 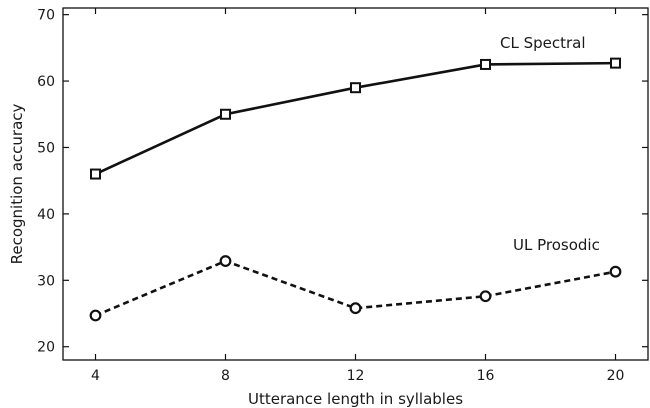 I want to click on y-tick-label: 70, so click(x=46, y=16).